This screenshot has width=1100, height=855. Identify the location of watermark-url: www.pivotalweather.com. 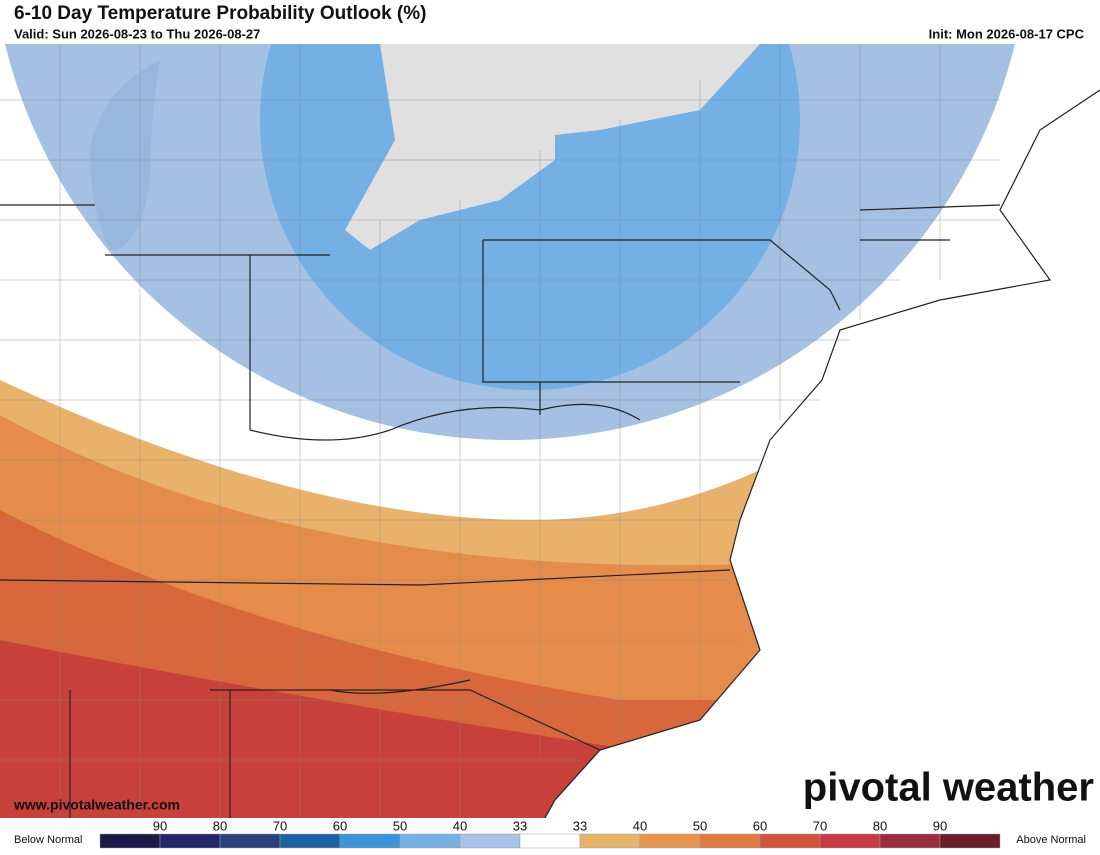
(96, 805).